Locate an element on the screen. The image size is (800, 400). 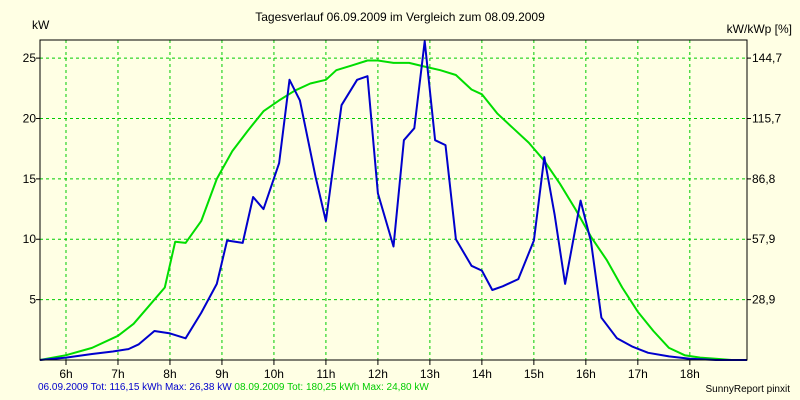
y-right-tick-label: 115,7 is located at coordinates (766, 118).